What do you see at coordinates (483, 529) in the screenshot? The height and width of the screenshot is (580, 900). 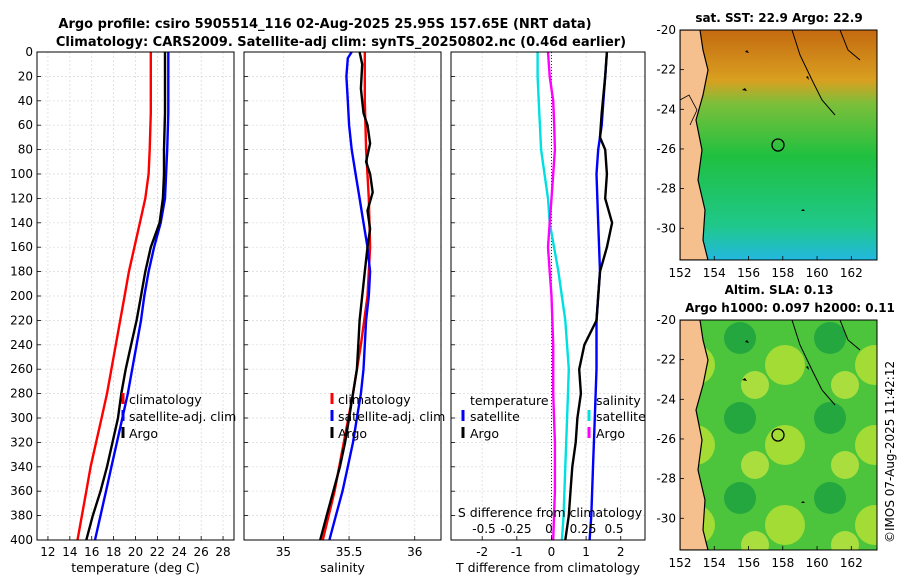 I see `x-tick-label-secondary: -0.5` at bounding box center [483, 529].